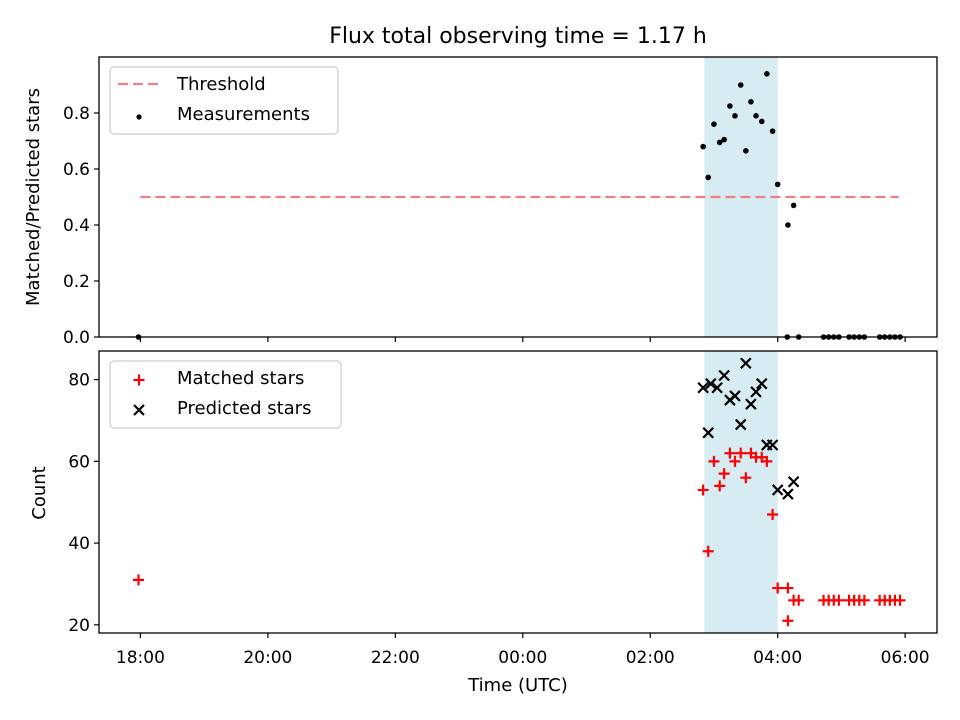 The width and height of the screenshot is (960, 720). I want to click on y-tick-label: 0.4, so click(76, 226).